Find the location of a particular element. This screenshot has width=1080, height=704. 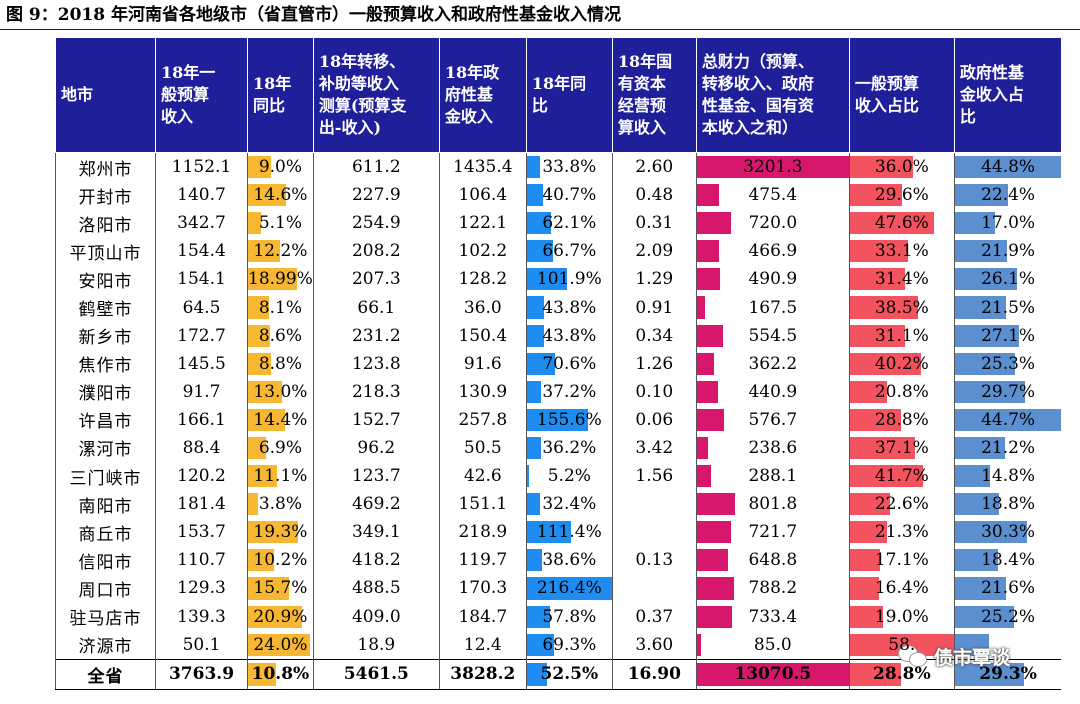

title-rule is located at coordinates (540, 29).